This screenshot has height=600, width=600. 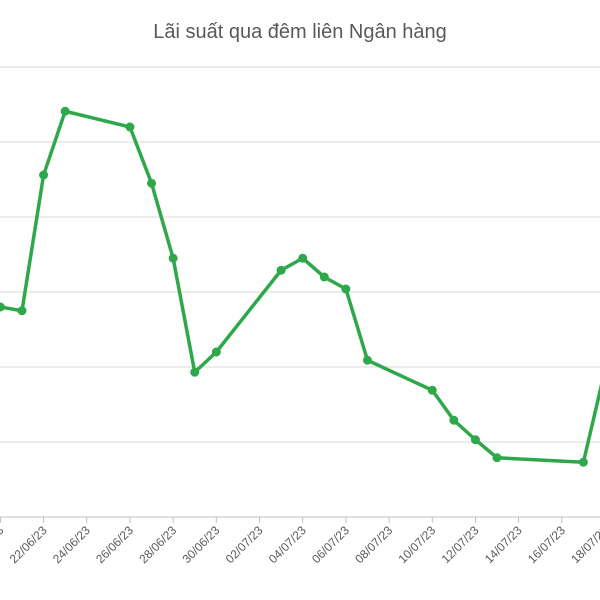 I want to click on x-tick-label: 20/06/23, so click(x=3, y=544).